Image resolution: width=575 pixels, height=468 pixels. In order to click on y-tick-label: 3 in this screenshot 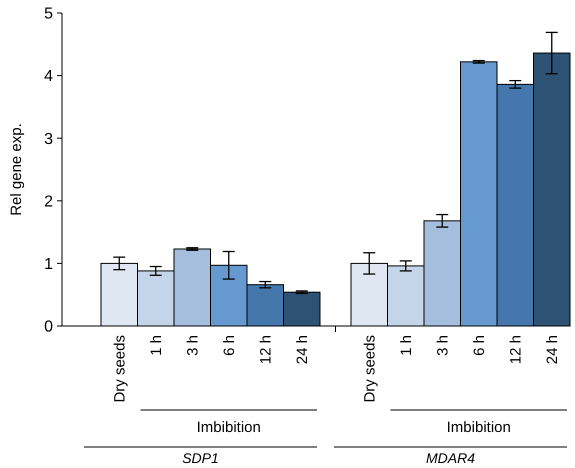, I will do `click(49, 139)`.